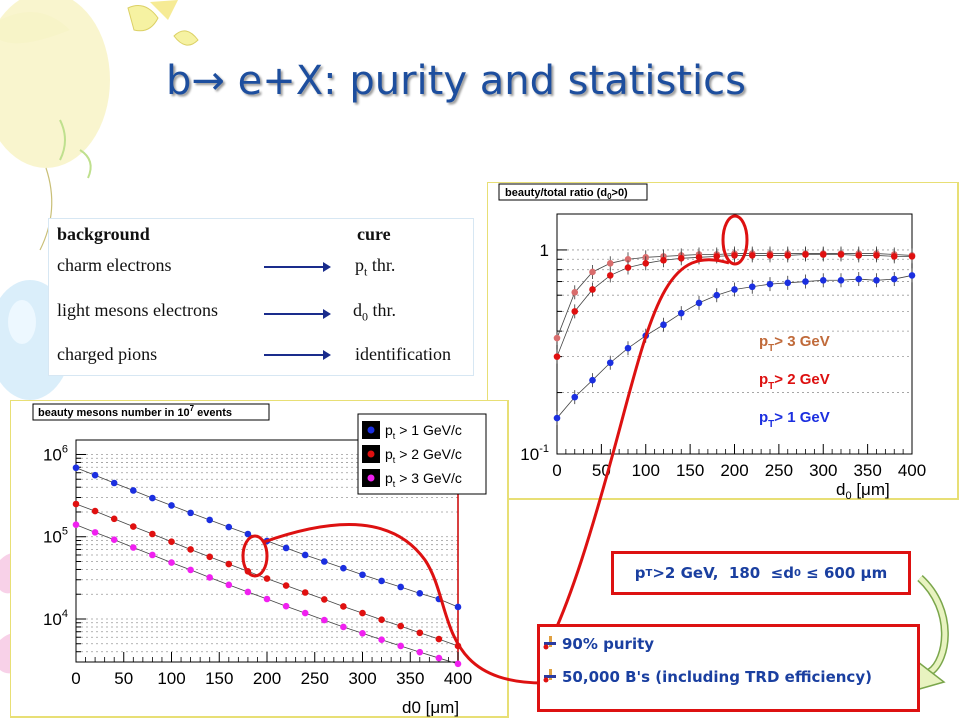 This screenshot has width=960, height=720. I want to click on chart-title: beauty/total ratio (d0>0), so click(566, 194).